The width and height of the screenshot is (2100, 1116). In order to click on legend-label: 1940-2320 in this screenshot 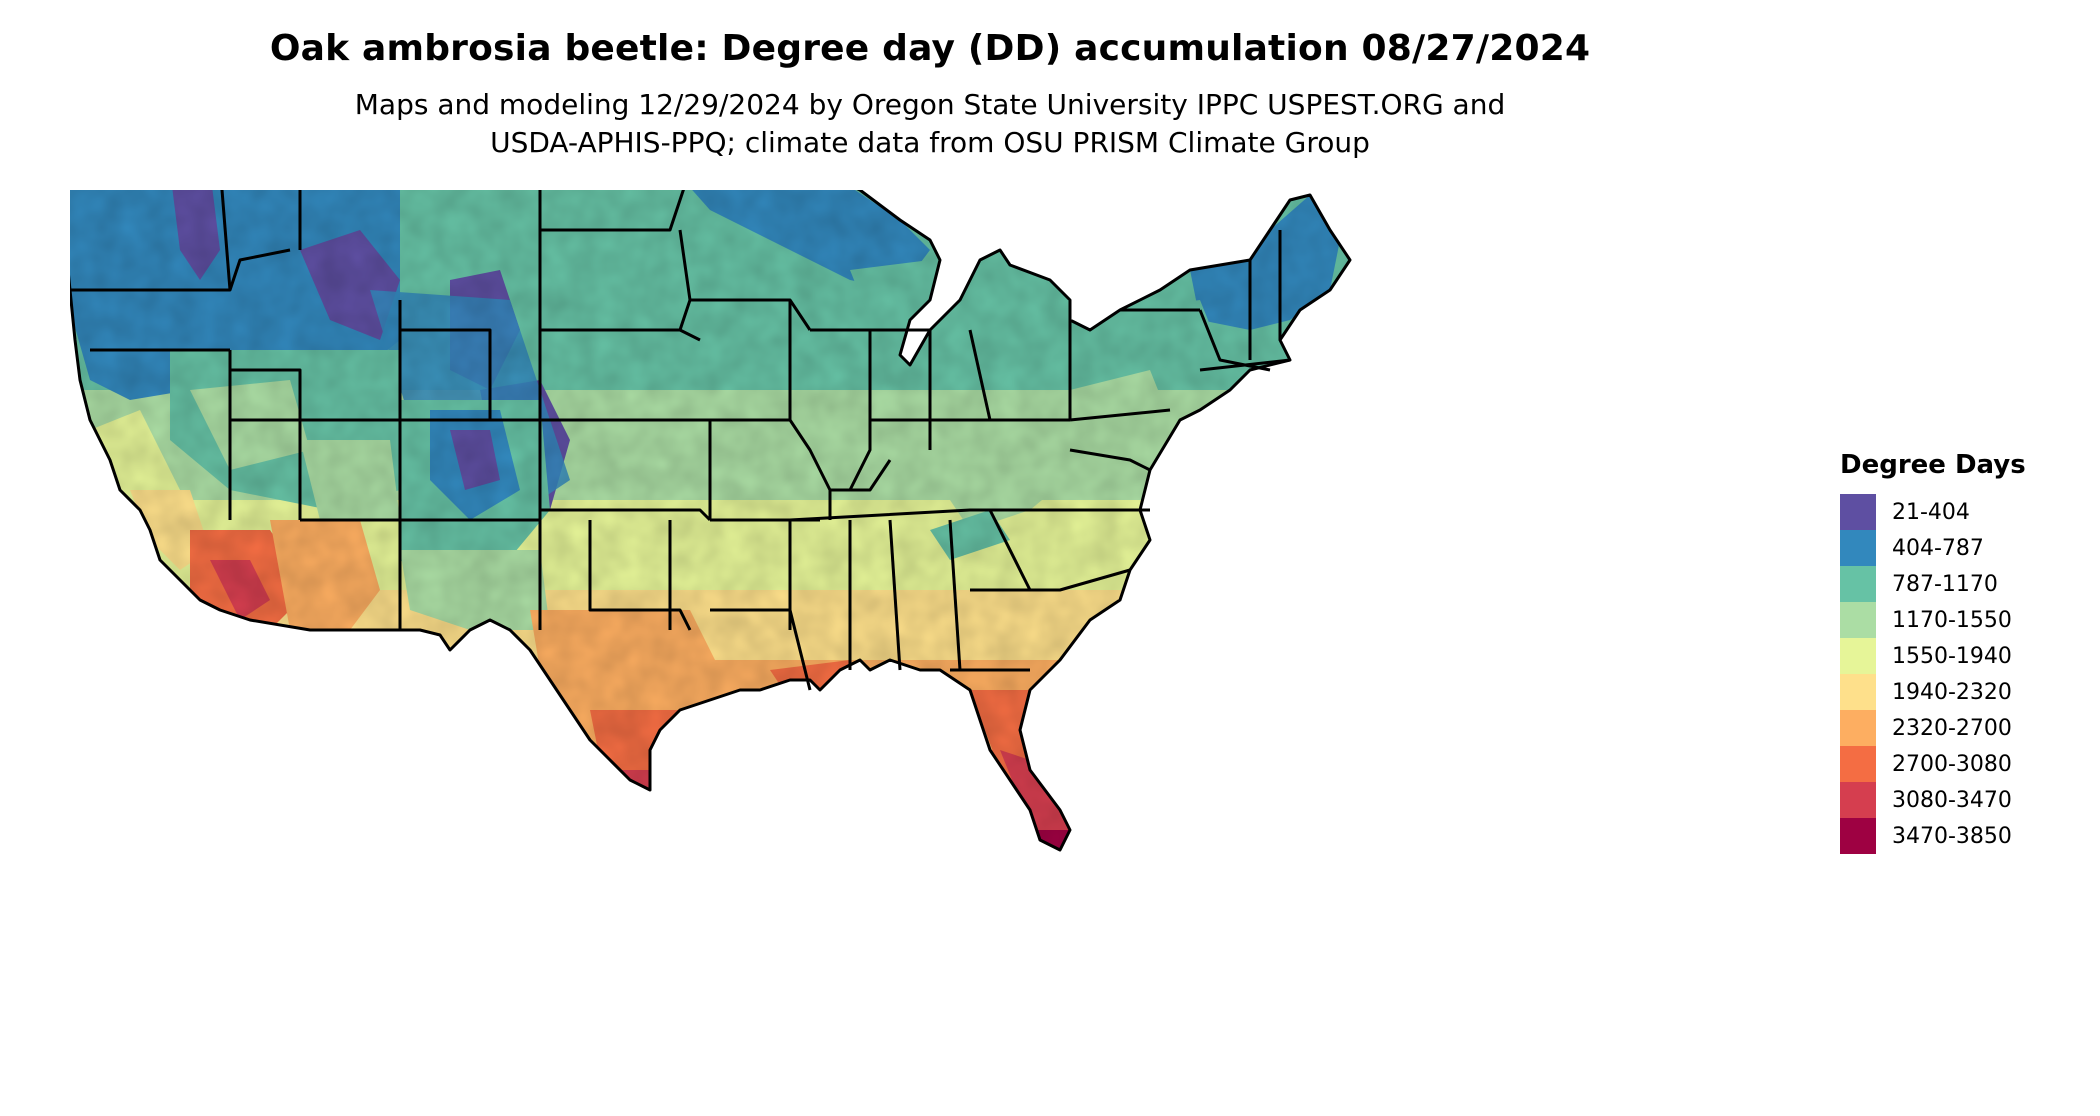, I will do `click(1952, 692)`.